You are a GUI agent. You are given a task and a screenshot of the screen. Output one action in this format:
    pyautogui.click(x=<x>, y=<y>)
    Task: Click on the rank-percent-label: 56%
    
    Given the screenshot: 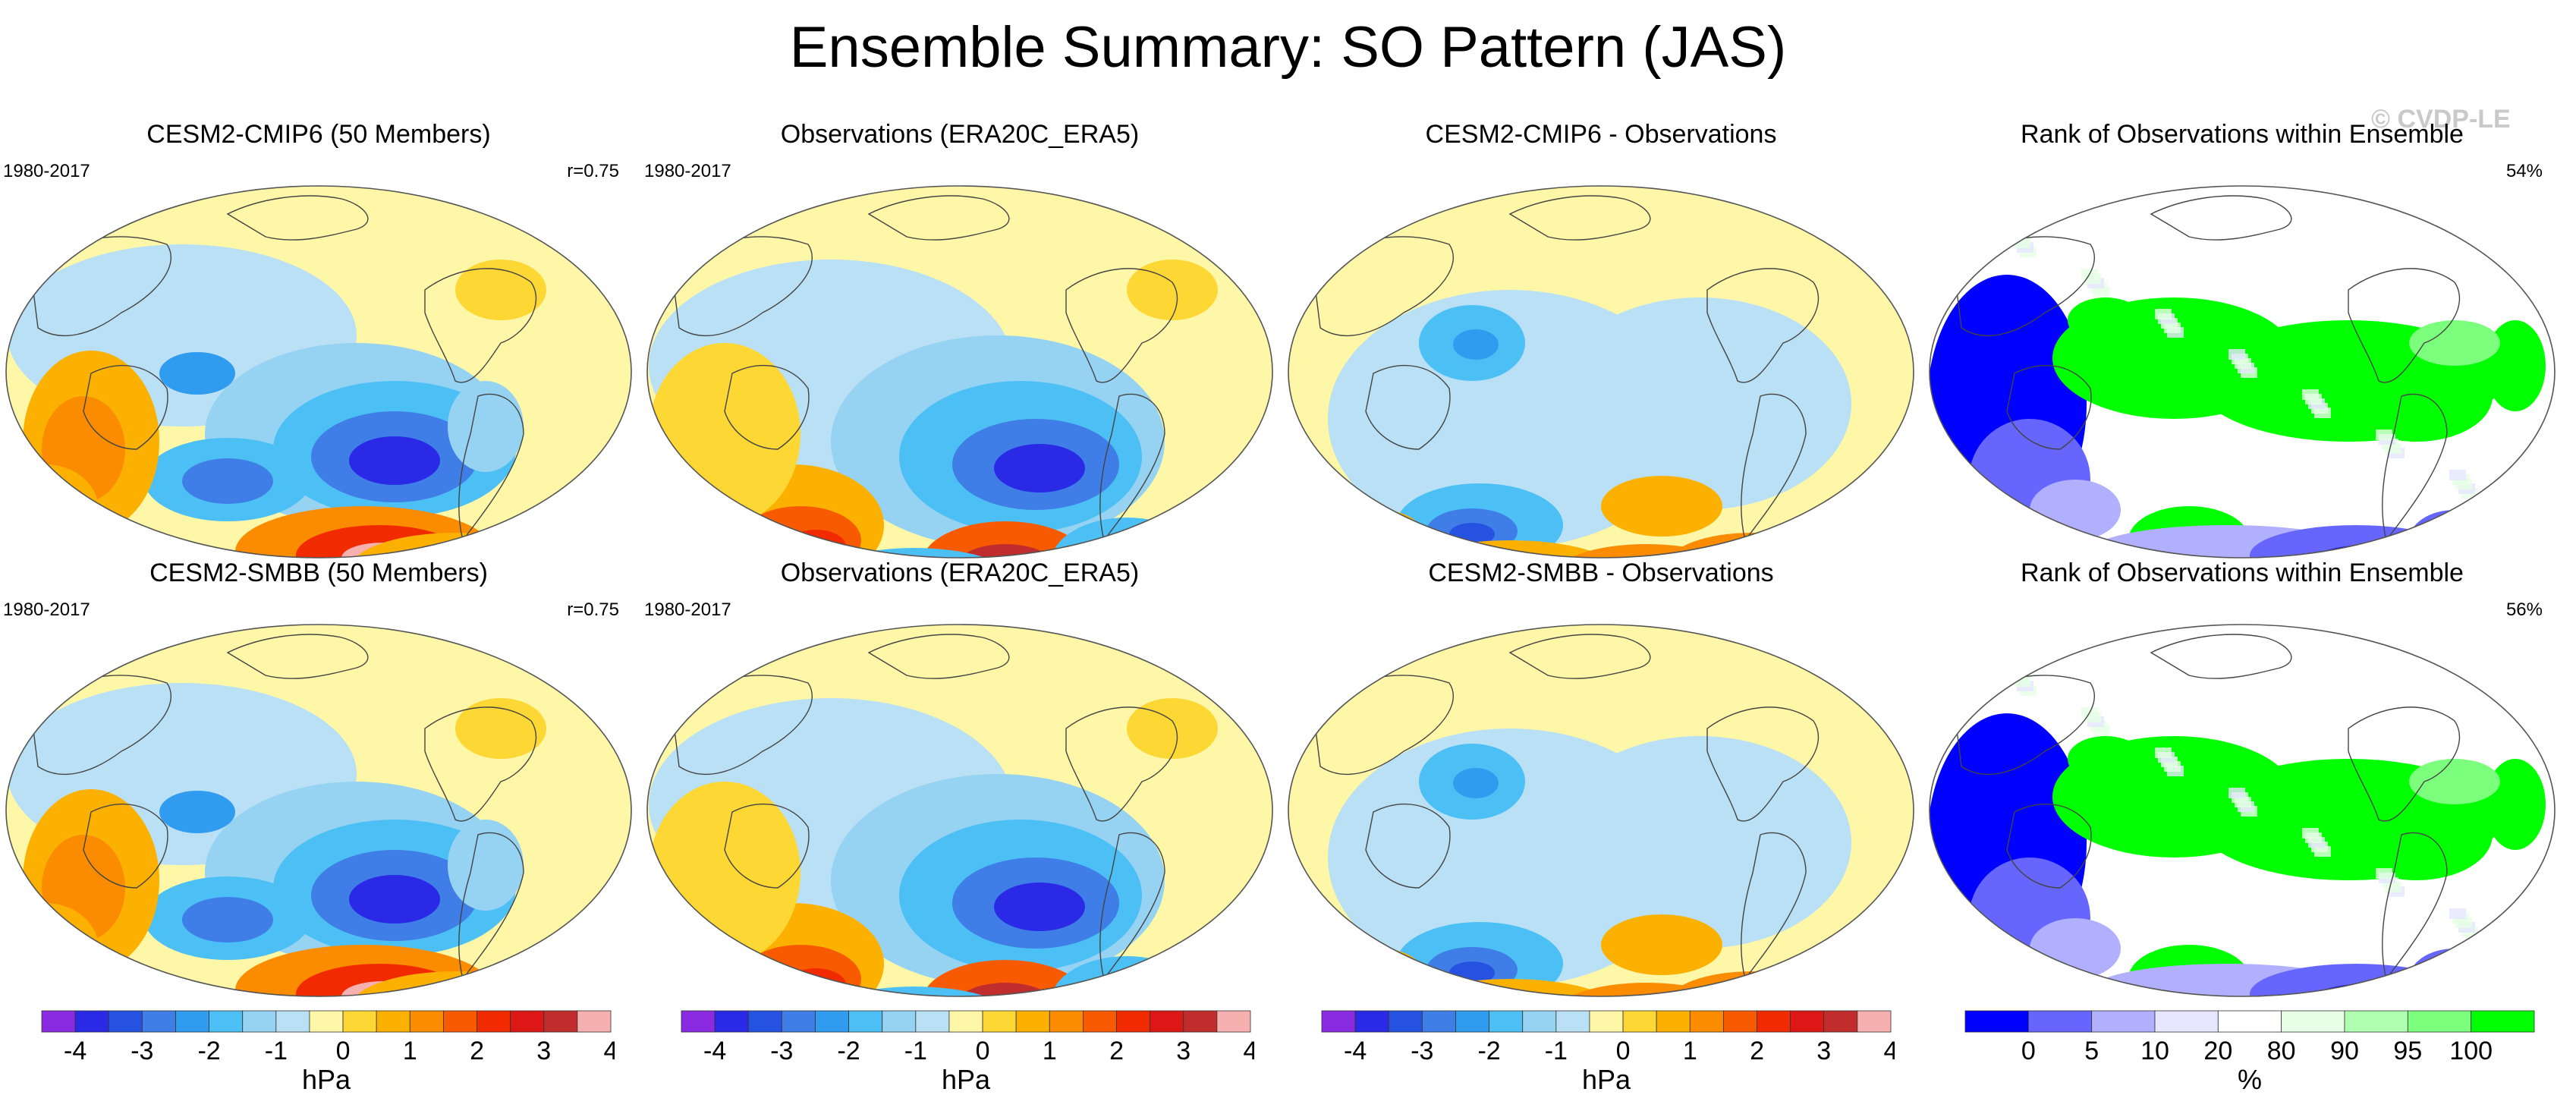 What is the action you would take?
    pyautogui.click(x=2524, y=609)
    